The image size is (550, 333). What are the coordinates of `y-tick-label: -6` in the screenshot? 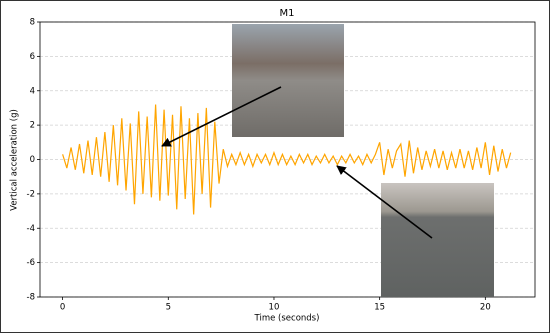 It's located at (31, 263).